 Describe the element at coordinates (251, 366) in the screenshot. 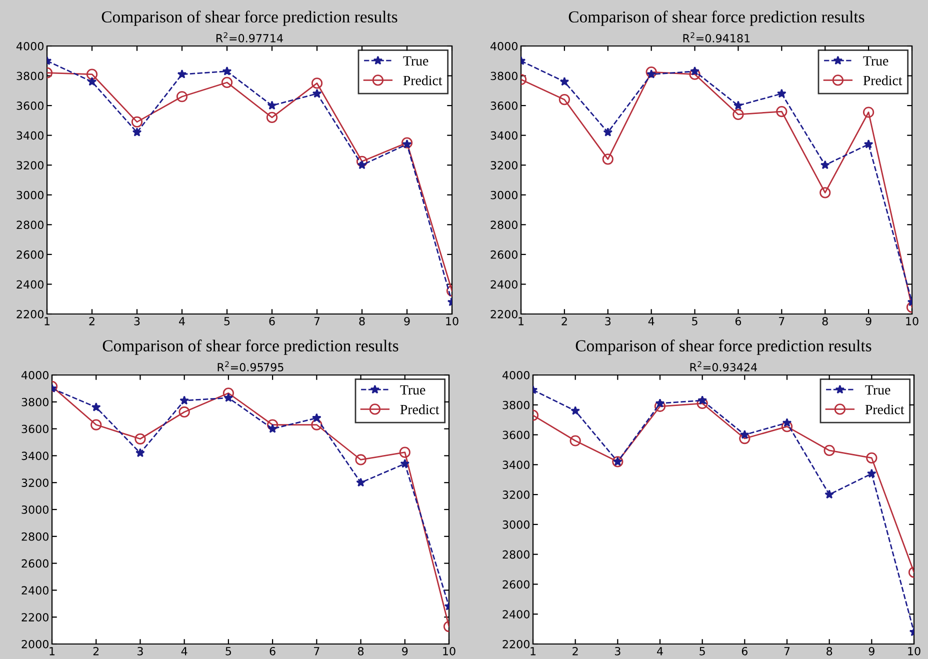

I see `chart-subtitle: R$^{2}$=0.95795` at that location.